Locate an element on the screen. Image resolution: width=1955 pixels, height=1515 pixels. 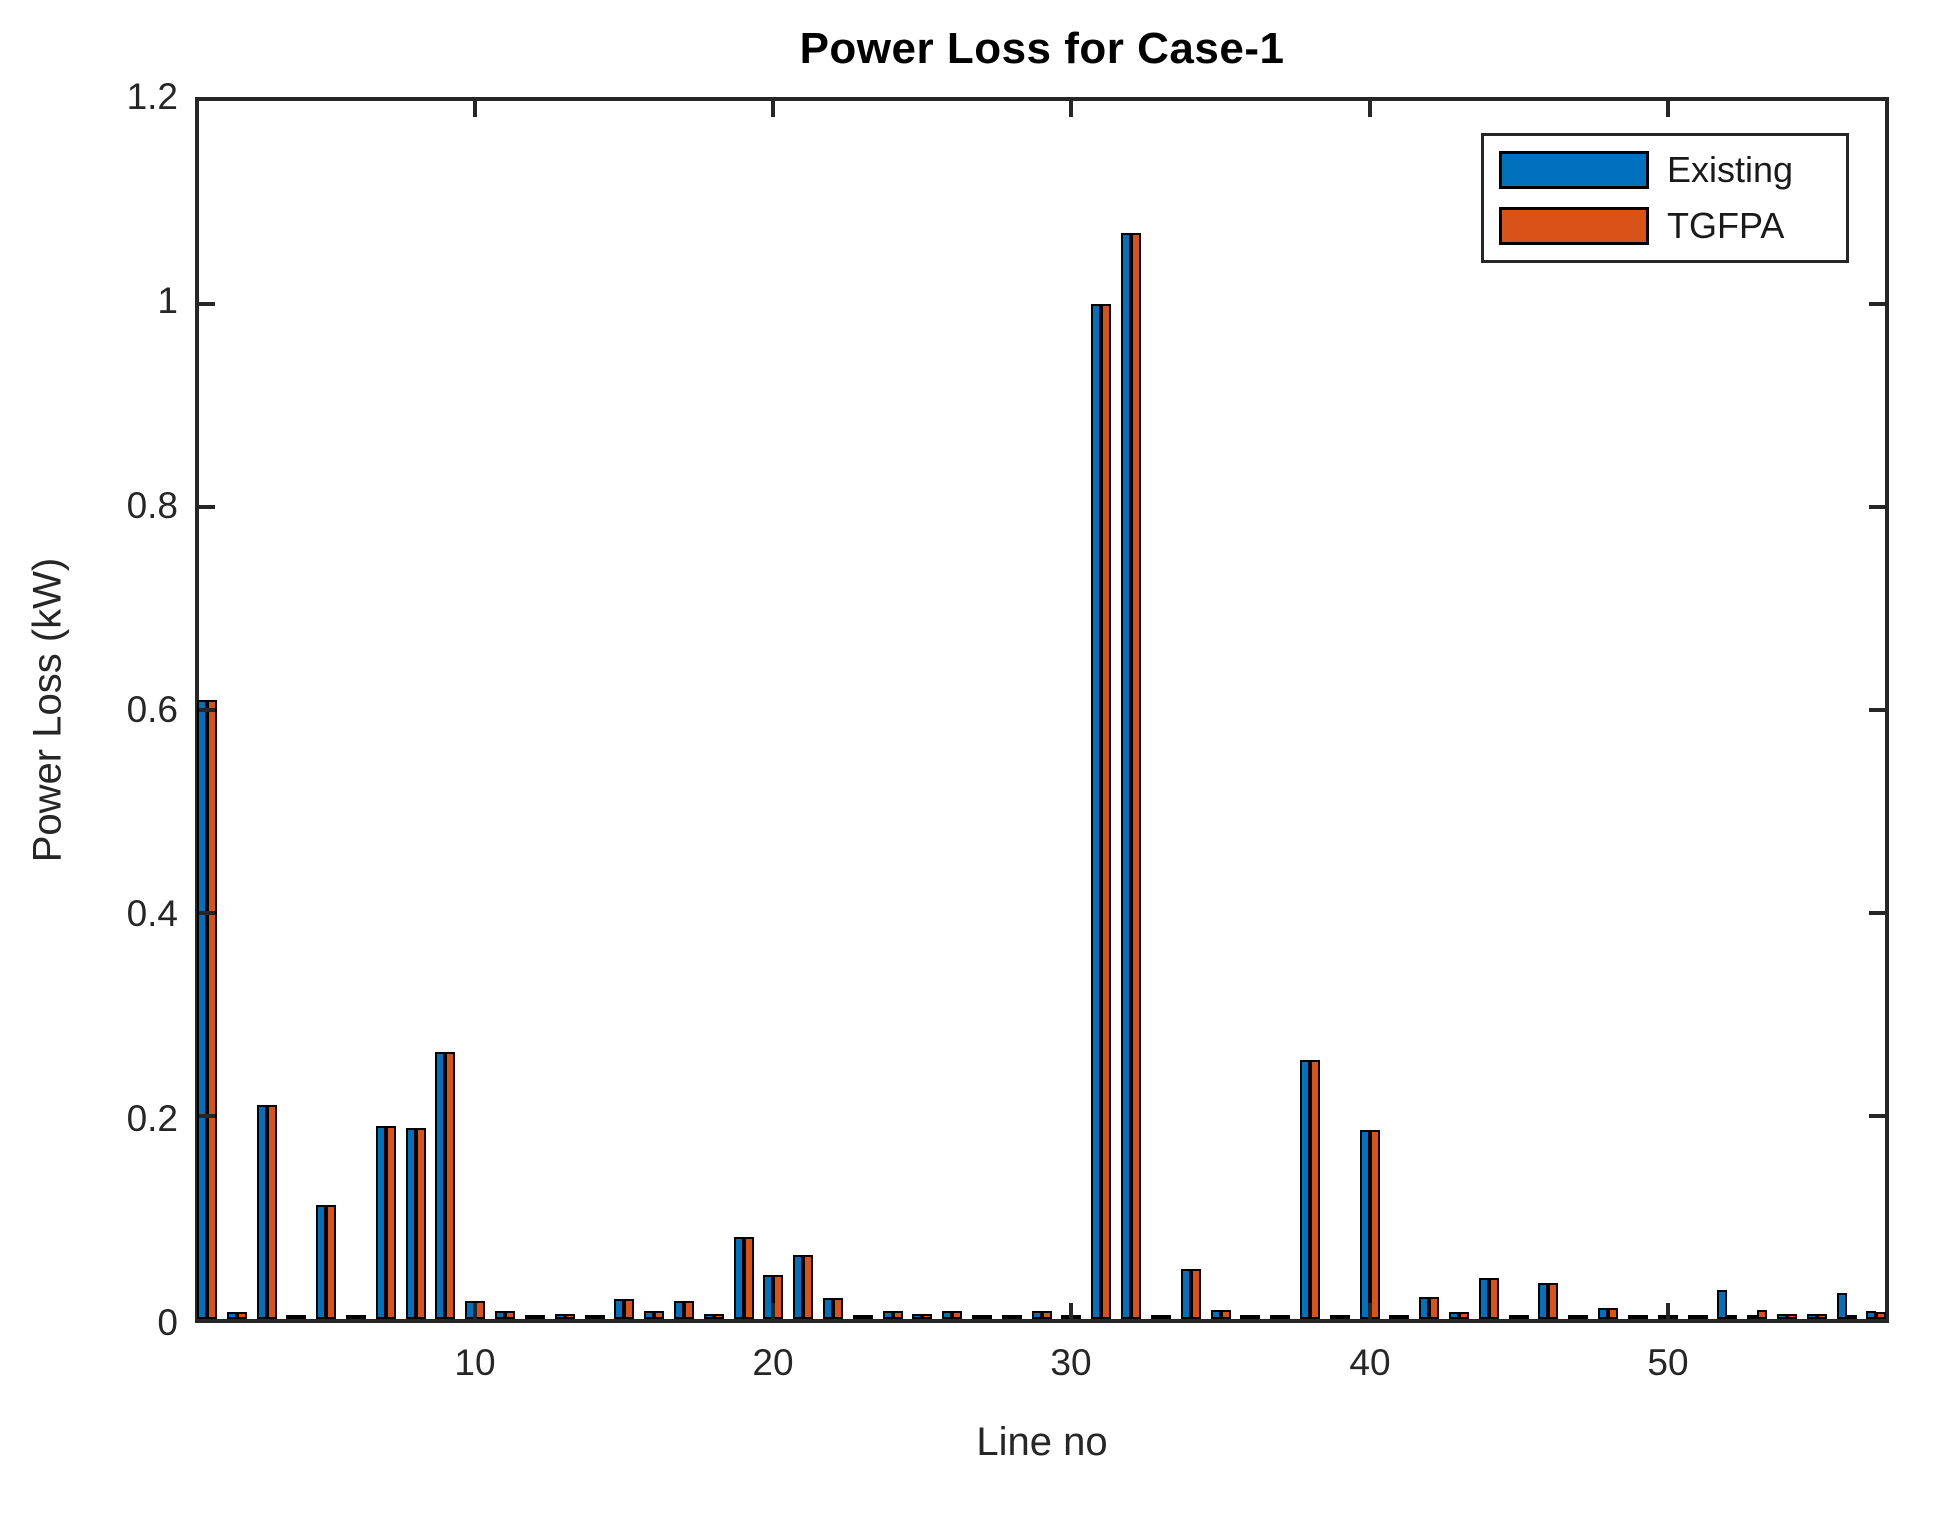
x-tick-mark-30-top is located at coordinates (1071, 109).